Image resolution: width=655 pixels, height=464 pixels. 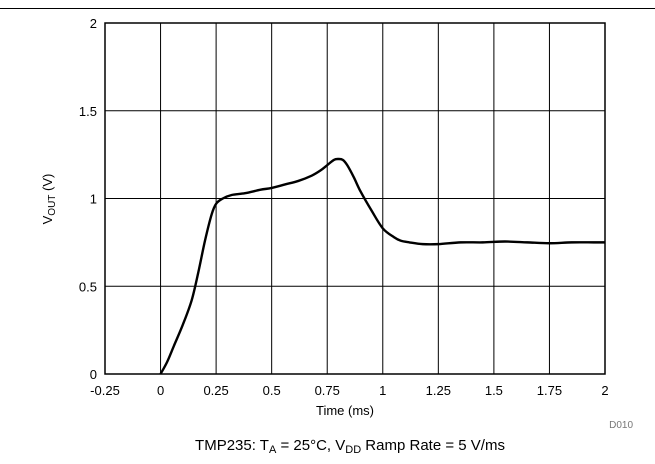 What do you see at coordinates (604, 390) in the screenshot?
I see `x-tick-label: 2` at bounding box center [604, 390].